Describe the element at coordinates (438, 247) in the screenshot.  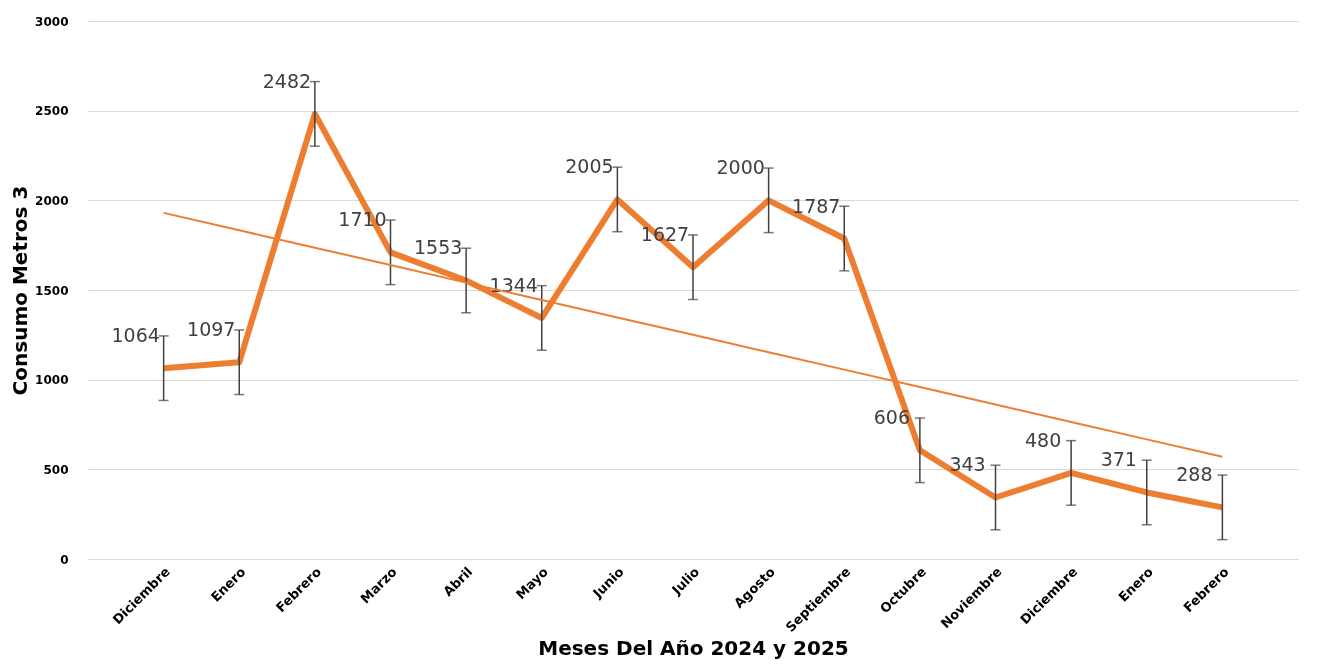
I see `data-label: 1553` at that location.